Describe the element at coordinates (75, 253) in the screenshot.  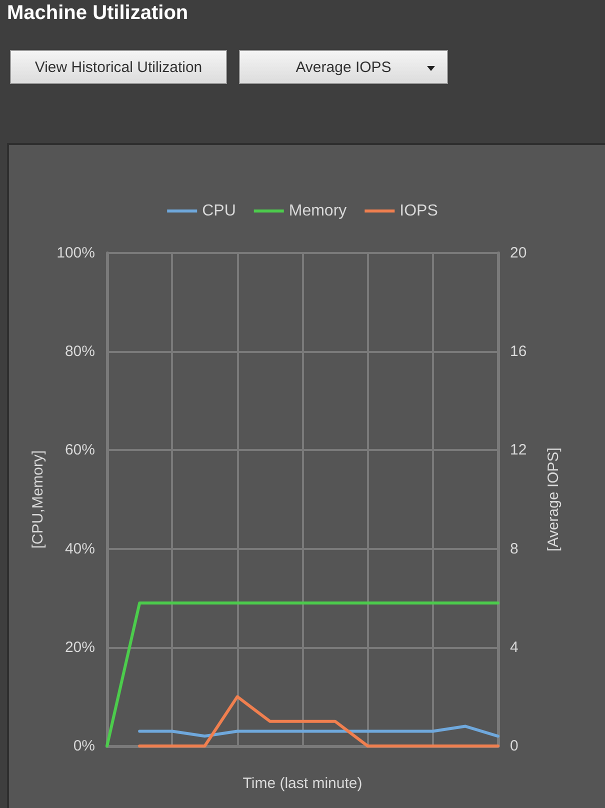
I see `y-tick-label: 100%` at that location.